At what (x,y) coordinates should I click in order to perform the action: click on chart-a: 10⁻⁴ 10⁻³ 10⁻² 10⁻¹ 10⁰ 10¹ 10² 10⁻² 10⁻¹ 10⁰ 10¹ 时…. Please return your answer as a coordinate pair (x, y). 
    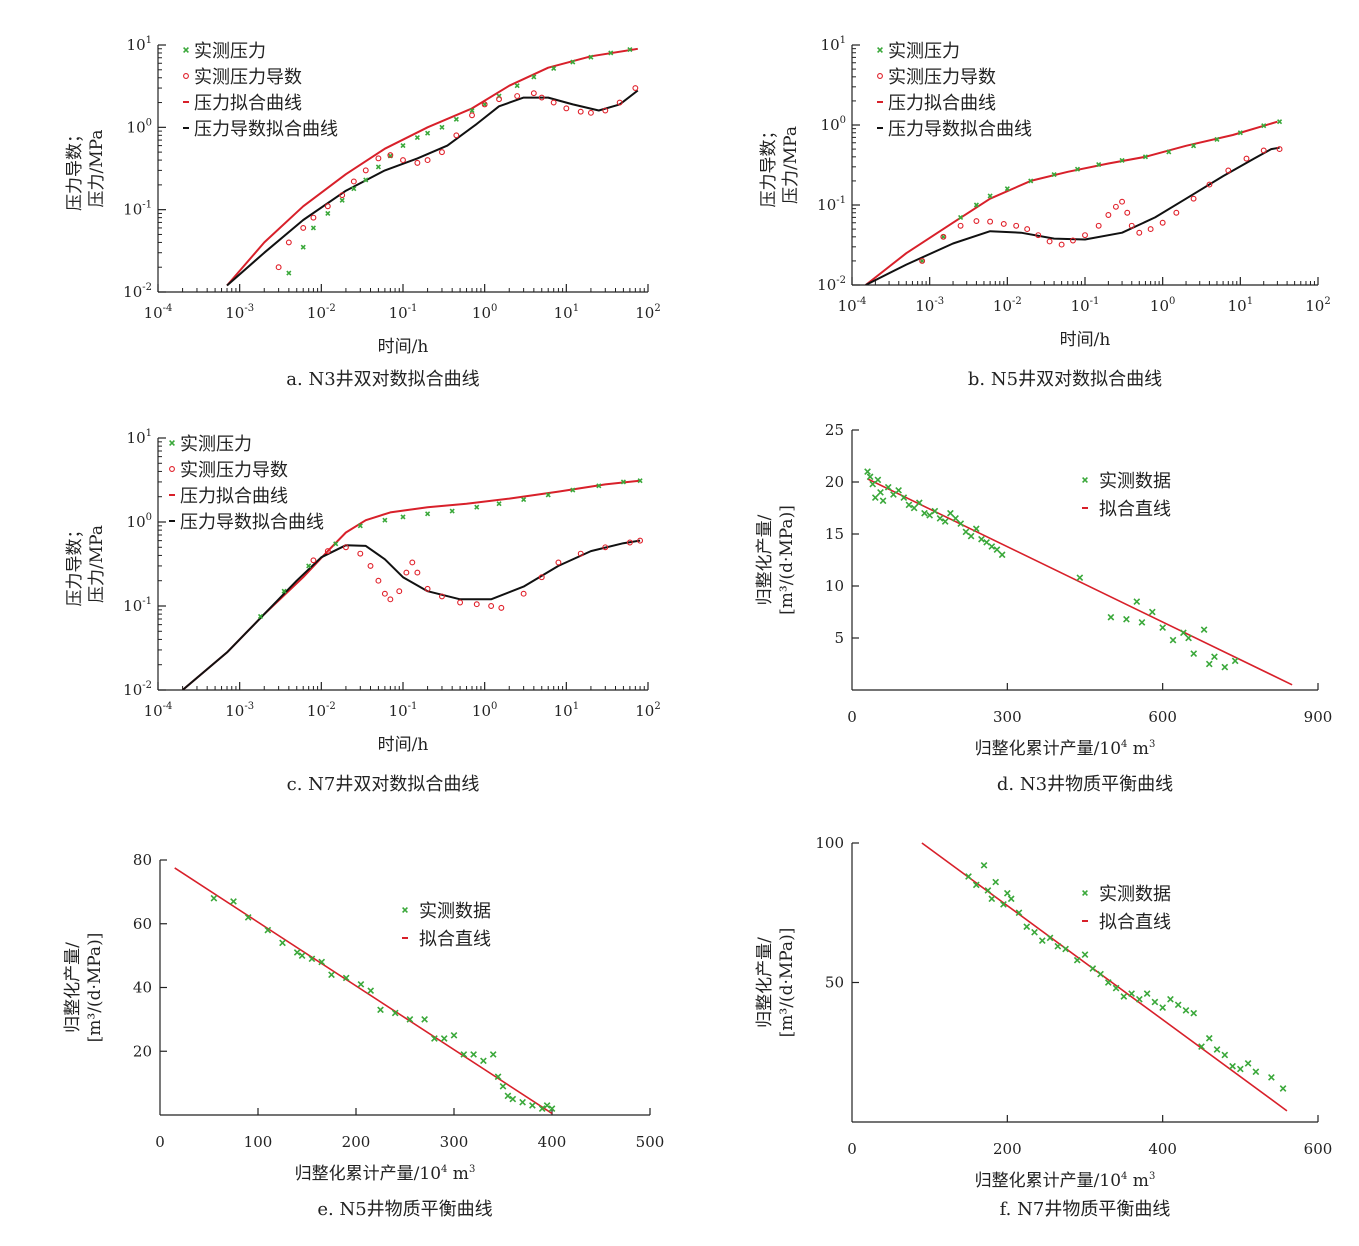
    Looking at the image, I should click on (363, 212).